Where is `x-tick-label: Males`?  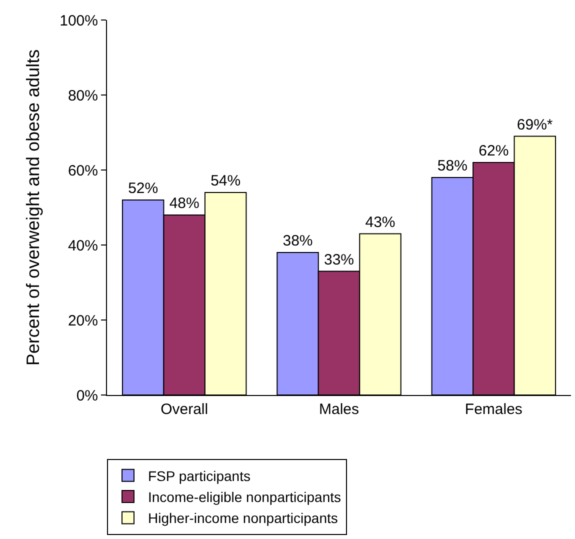 x-tick-label: Males is located at coordinates (339, 409).